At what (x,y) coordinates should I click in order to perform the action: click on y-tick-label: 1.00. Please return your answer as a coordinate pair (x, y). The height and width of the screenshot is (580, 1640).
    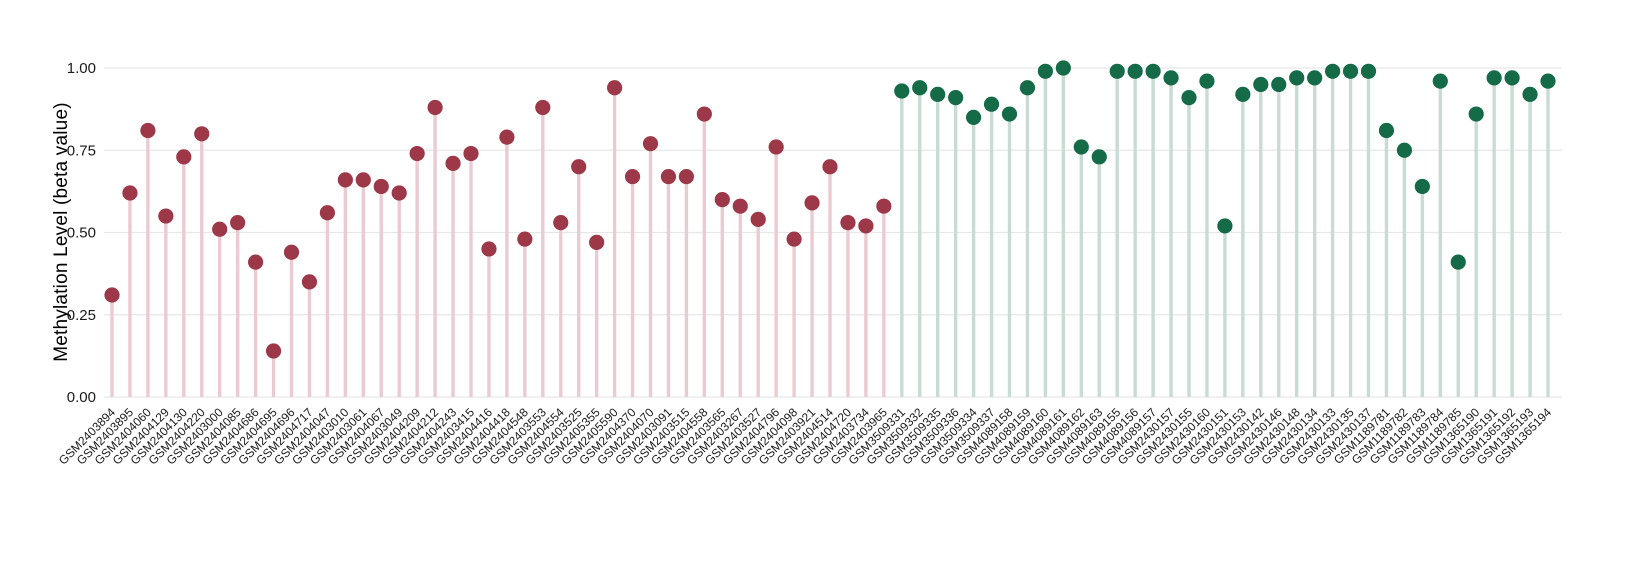
    Looking at the image, I should click on (81, 68).